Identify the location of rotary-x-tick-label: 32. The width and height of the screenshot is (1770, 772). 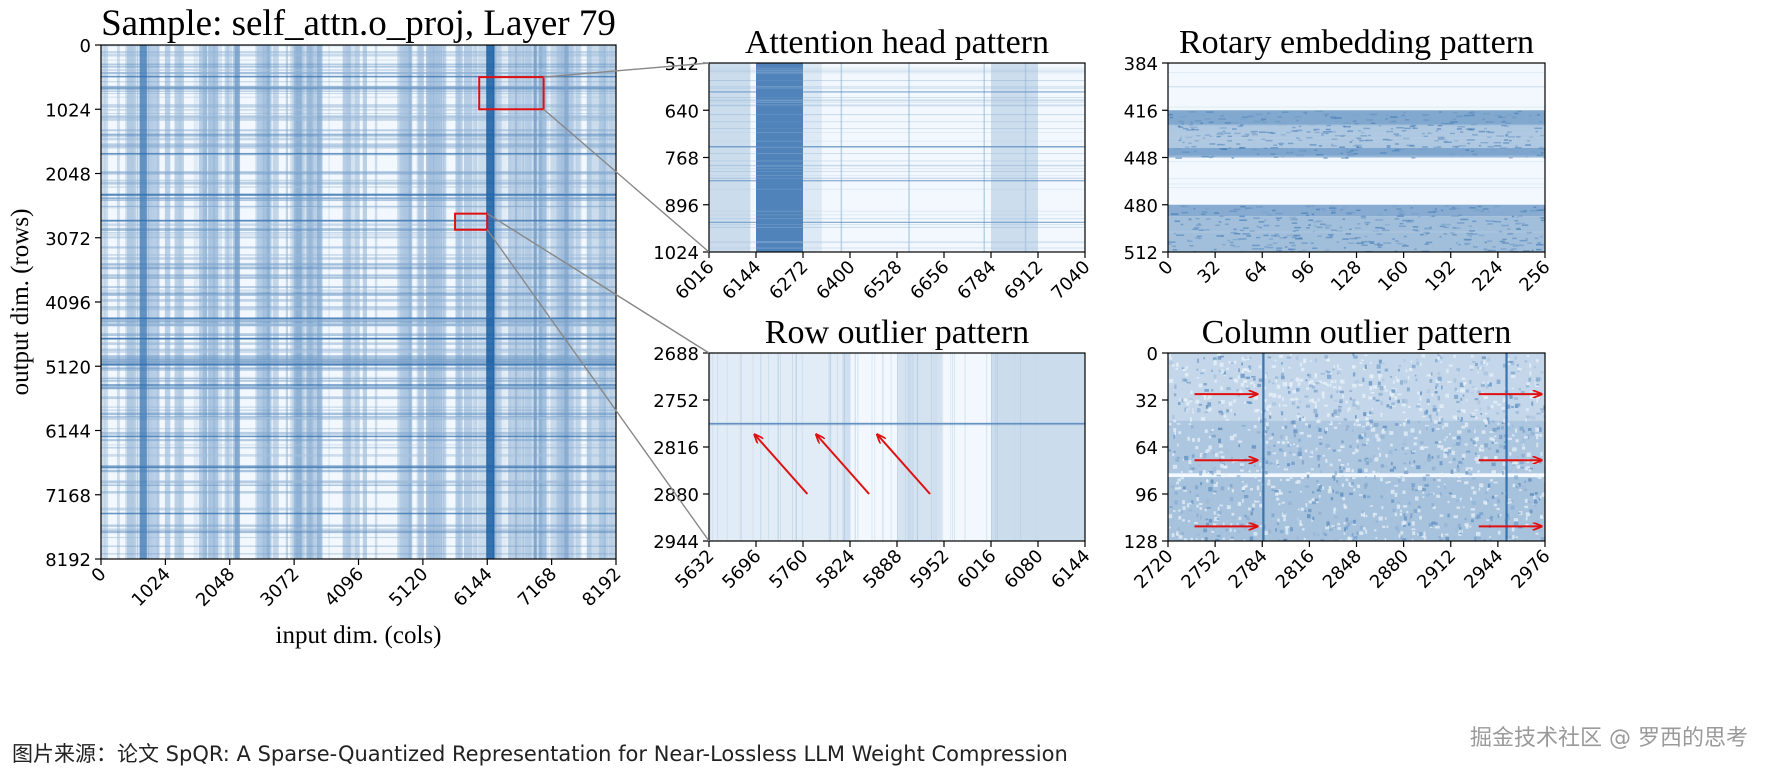
(1209, 272).